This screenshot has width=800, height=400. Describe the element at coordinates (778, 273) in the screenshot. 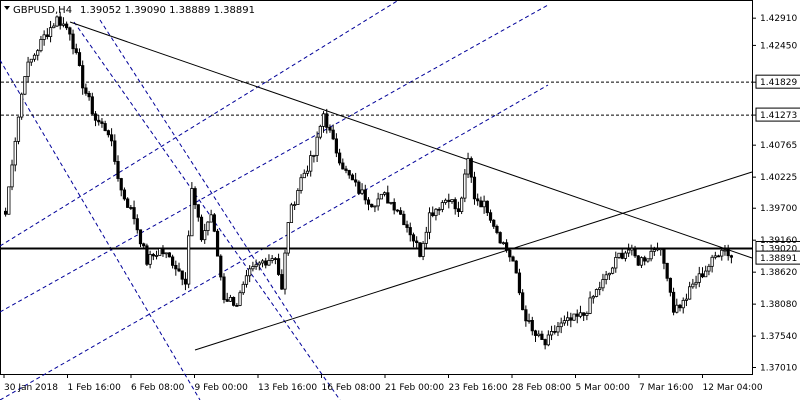

I see `y-tick-label: 1.38620` at that location.